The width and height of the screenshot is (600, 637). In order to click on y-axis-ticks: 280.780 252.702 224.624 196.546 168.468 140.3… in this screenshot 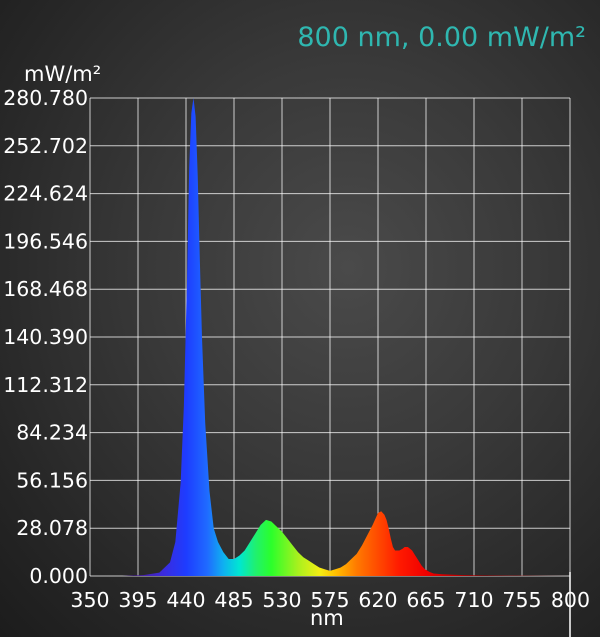, I will do `click(45, 337)`.